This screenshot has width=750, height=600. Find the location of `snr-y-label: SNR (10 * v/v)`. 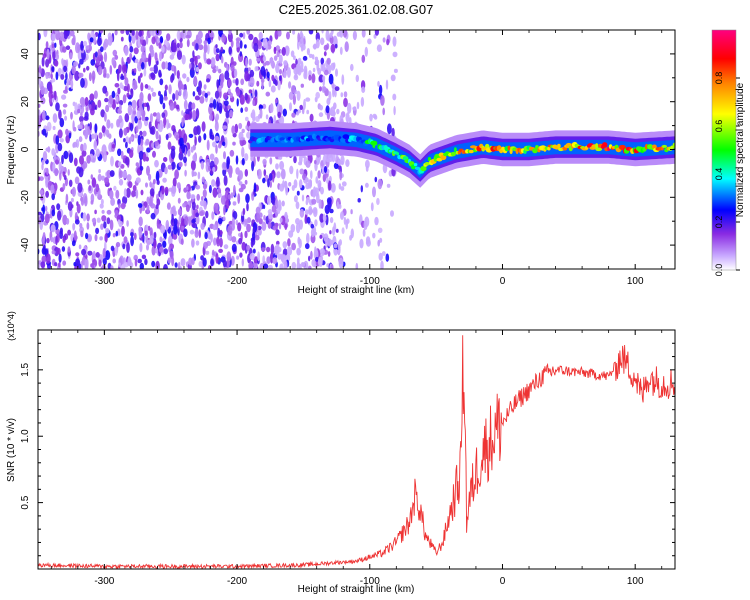

snr-y-label: SNR (10 * v/v) is located at coordinates (11, 450).